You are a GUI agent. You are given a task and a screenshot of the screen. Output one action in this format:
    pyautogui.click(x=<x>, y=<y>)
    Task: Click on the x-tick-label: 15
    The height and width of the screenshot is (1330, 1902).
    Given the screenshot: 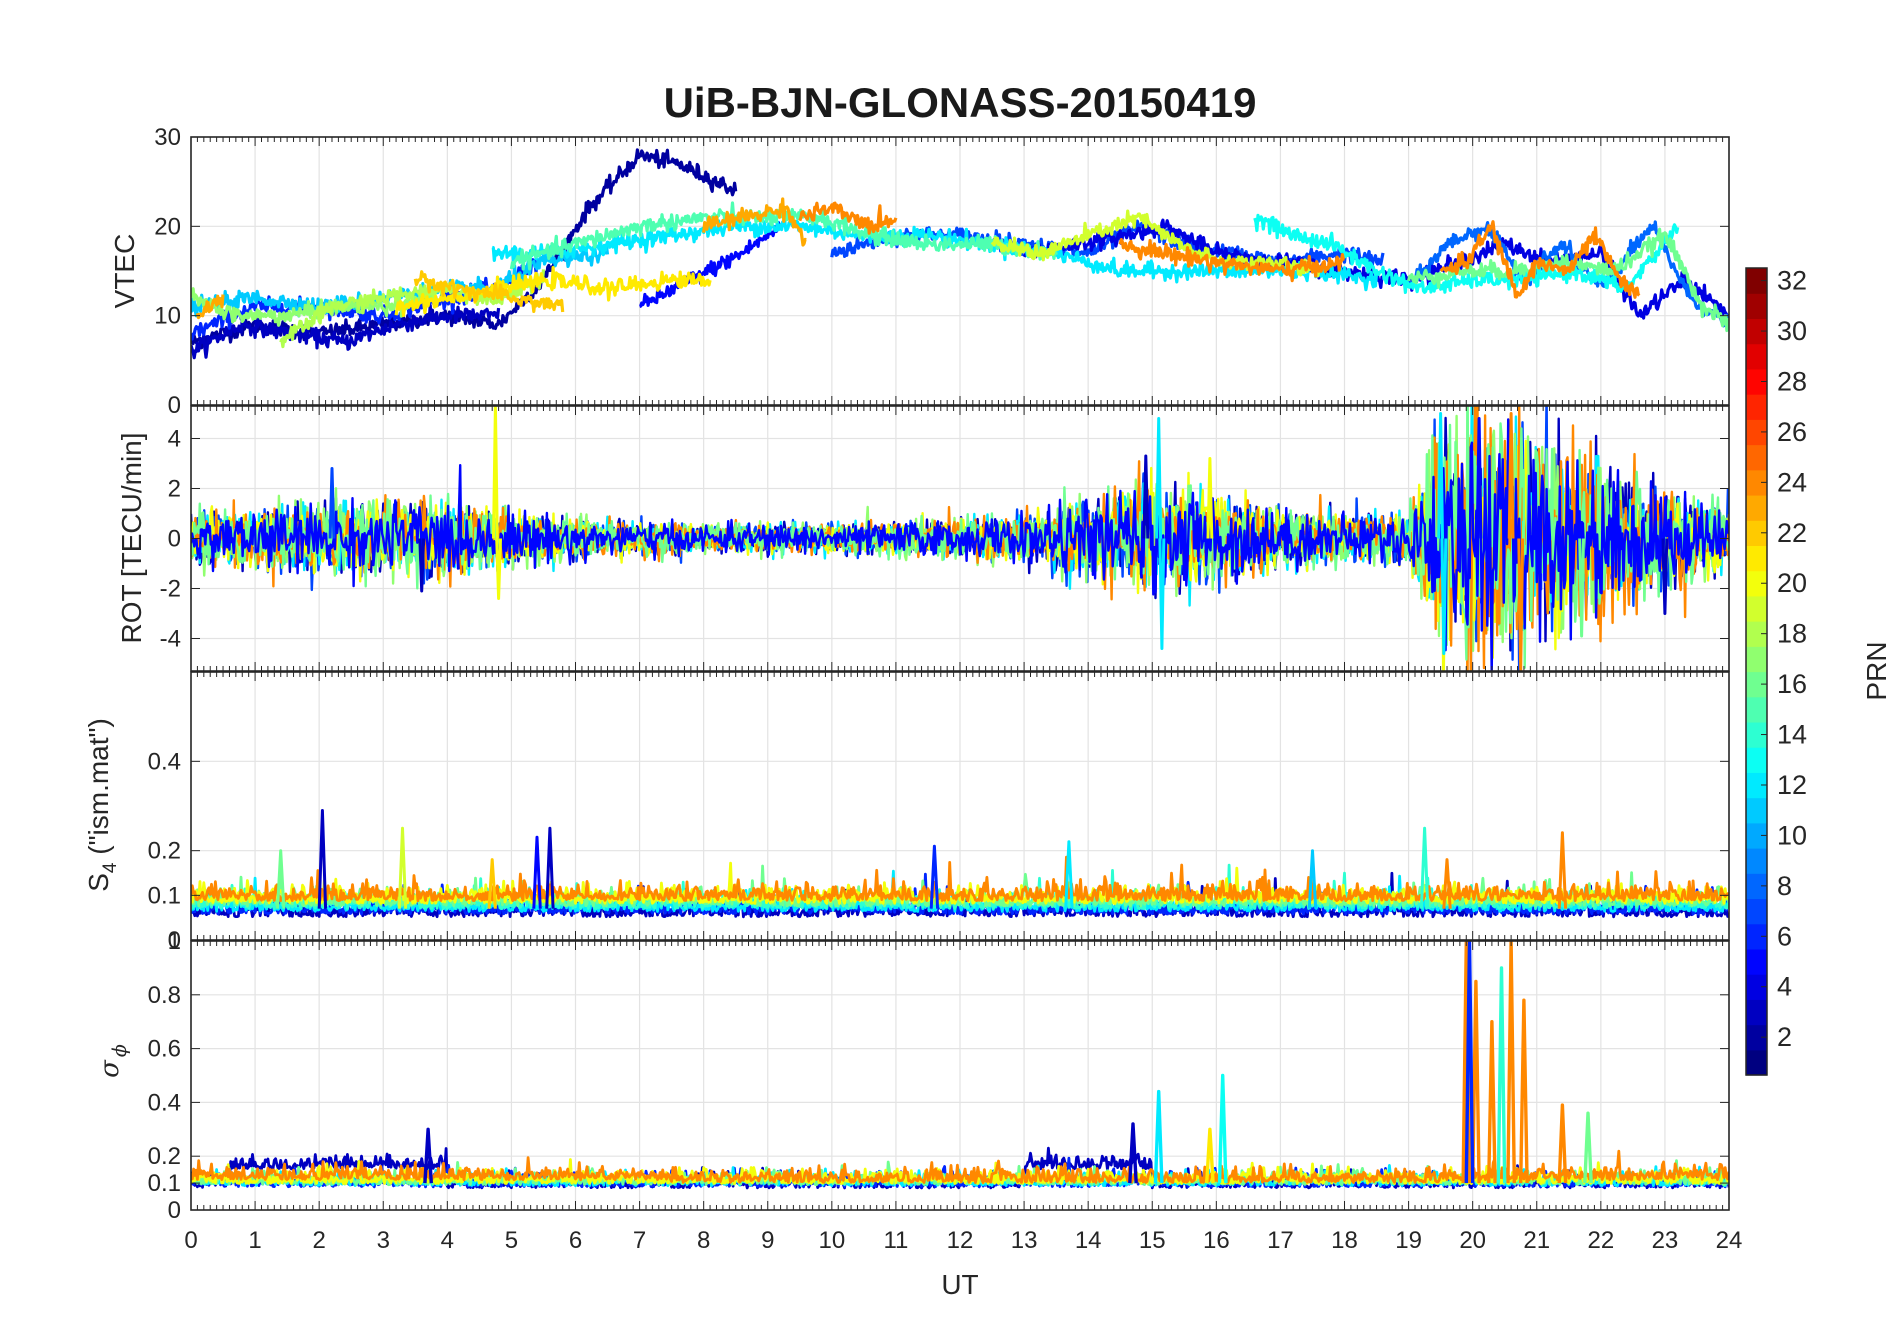 What is the action you would take?
    pyautogui.click(x=1152, y=1240)
    